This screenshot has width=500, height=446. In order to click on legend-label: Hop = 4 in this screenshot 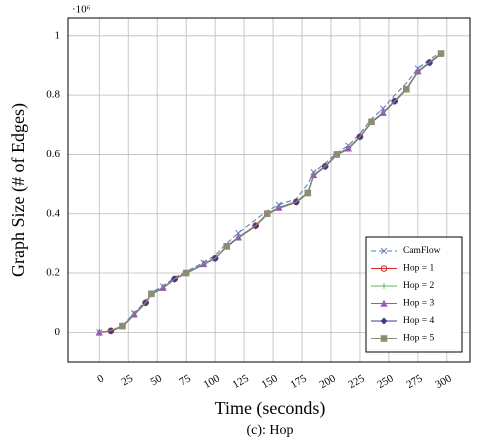, I will do `click(418, 321)`.